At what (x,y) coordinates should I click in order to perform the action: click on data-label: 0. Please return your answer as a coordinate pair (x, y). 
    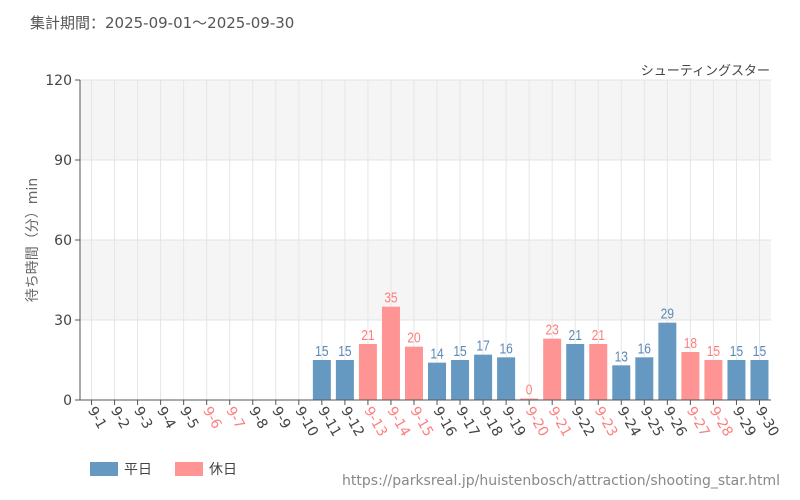
    Looking at the image, I should click on (529, 389).